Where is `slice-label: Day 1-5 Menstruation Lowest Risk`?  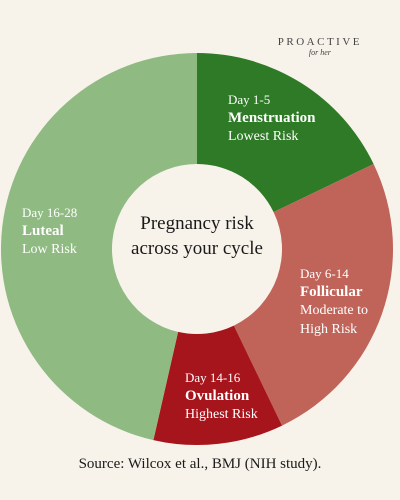
slice-label: Day 1-5 Menstruation Lowest Risk is located at coordinates (272, 119).